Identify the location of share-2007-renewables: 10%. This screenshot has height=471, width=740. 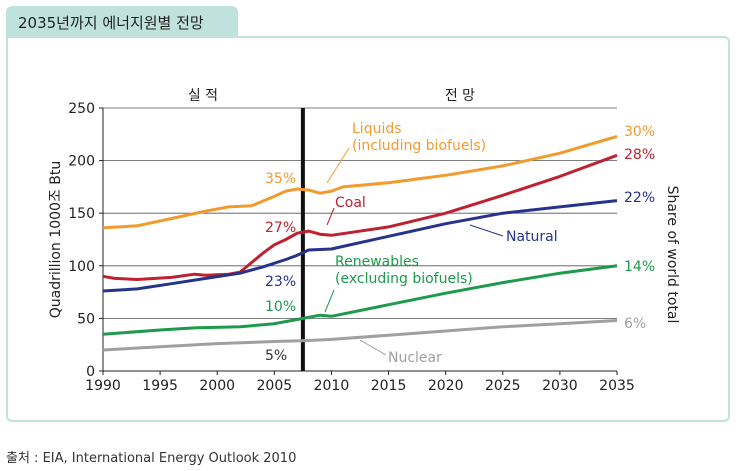
(280, 307).